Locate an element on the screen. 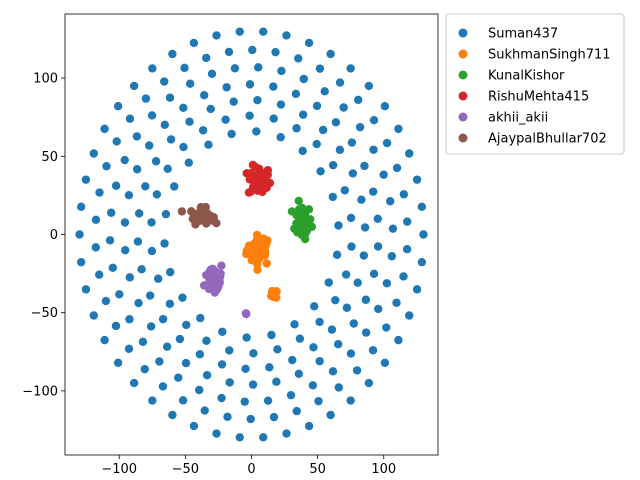 This screenshot has height=480, width=640. series-RishuMehta415 is located at coordinates (258, 178).